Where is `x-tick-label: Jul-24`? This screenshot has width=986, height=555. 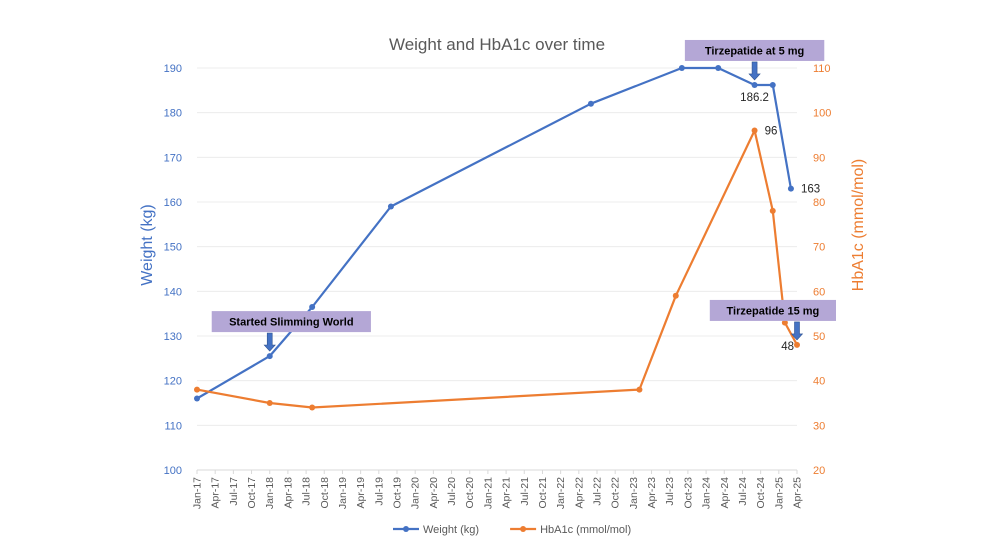 x-tick-label: Jul-24 is located at coordinates (743, 491).